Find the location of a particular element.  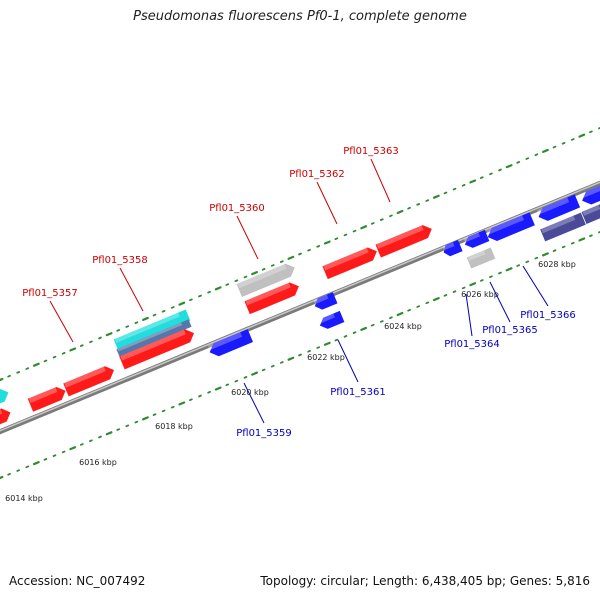

feature-grey-5360-shape is located at coordinates (265, 280).